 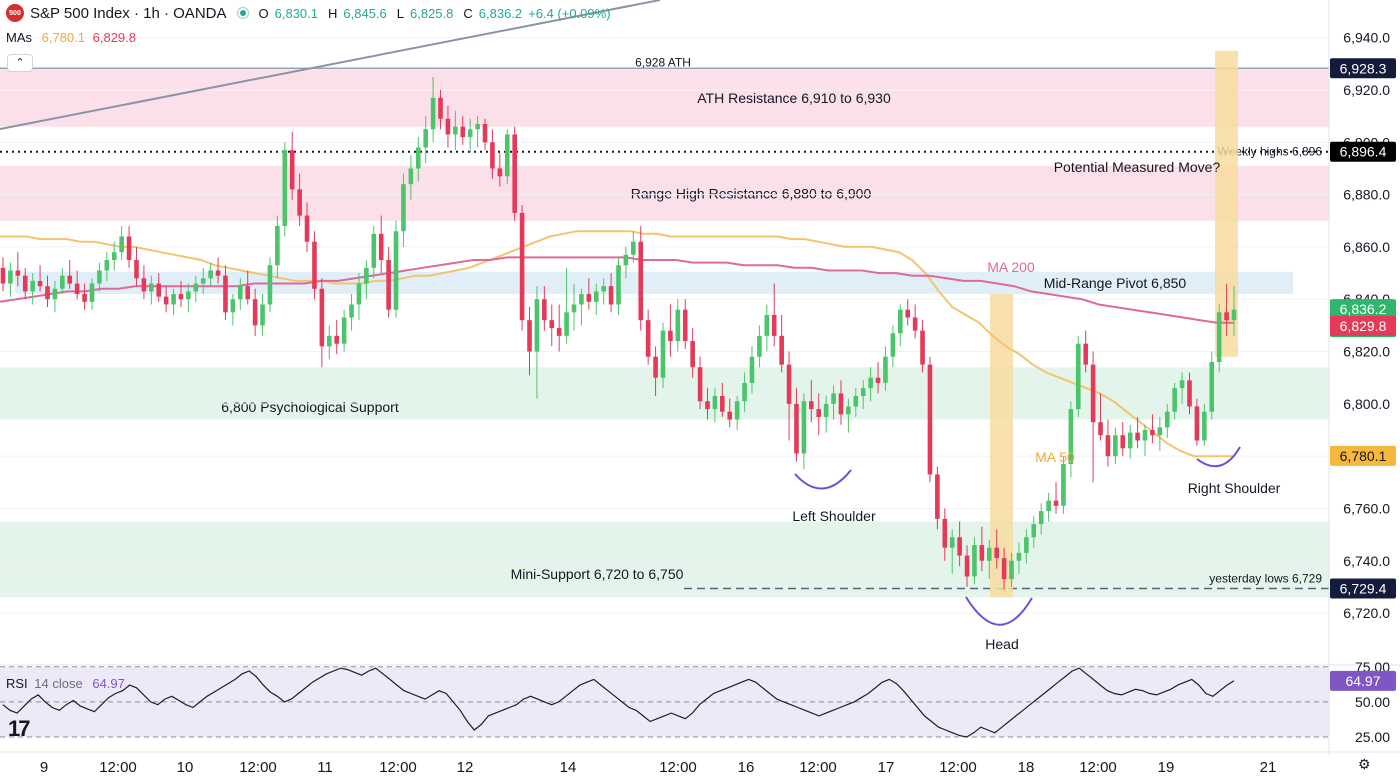 I want to click on settings-icon: ⚙, so click(x=1364, y=764).